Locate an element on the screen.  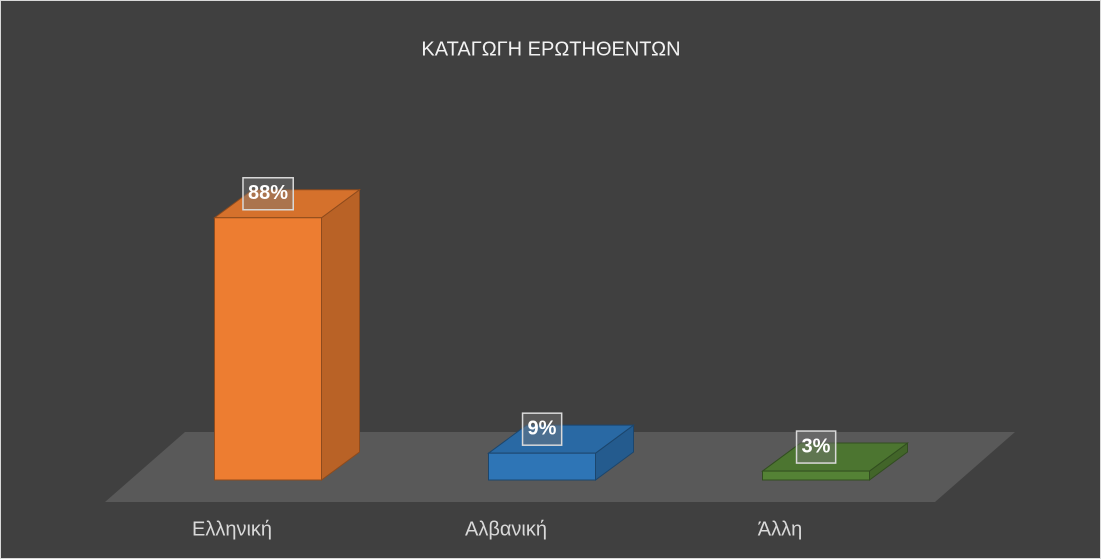
data-label: 3% is located at coordinates (816, 446).